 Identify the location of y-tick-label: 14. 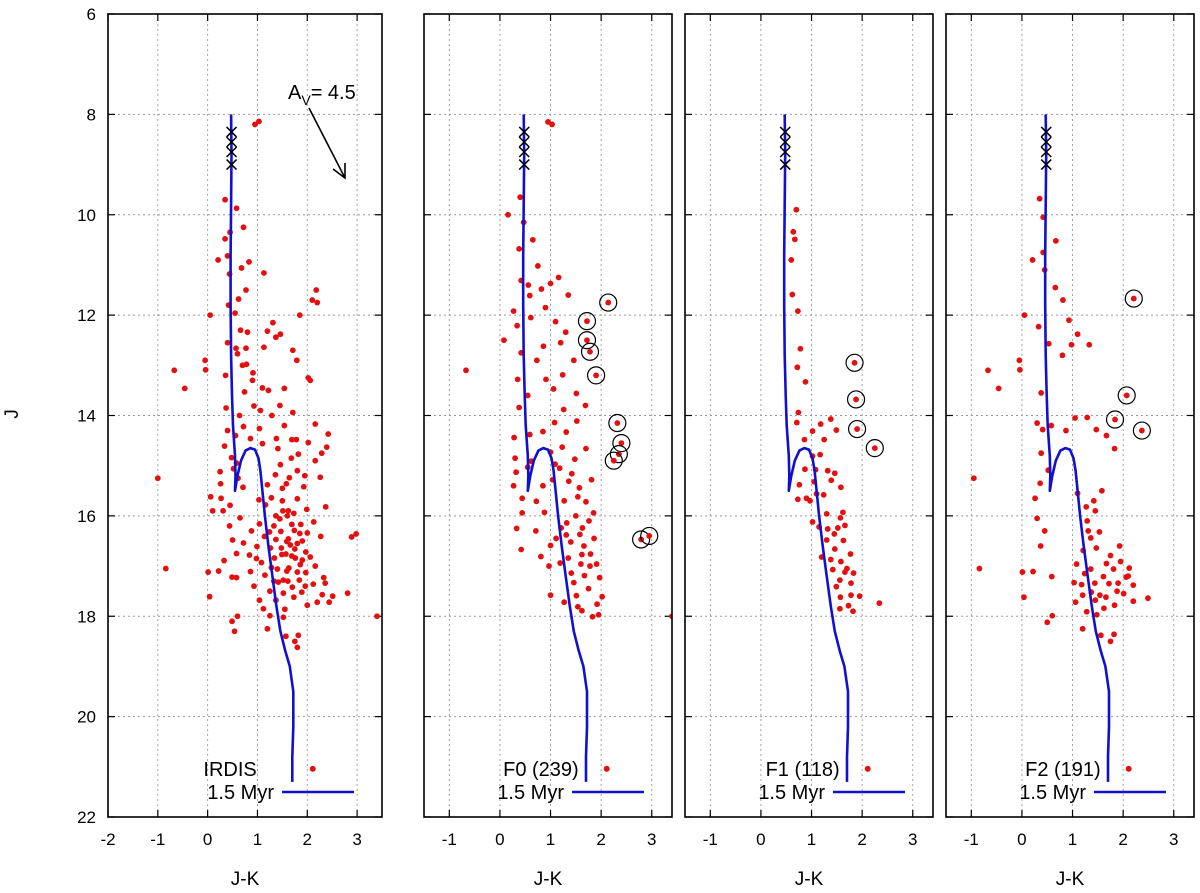
(86, 416).